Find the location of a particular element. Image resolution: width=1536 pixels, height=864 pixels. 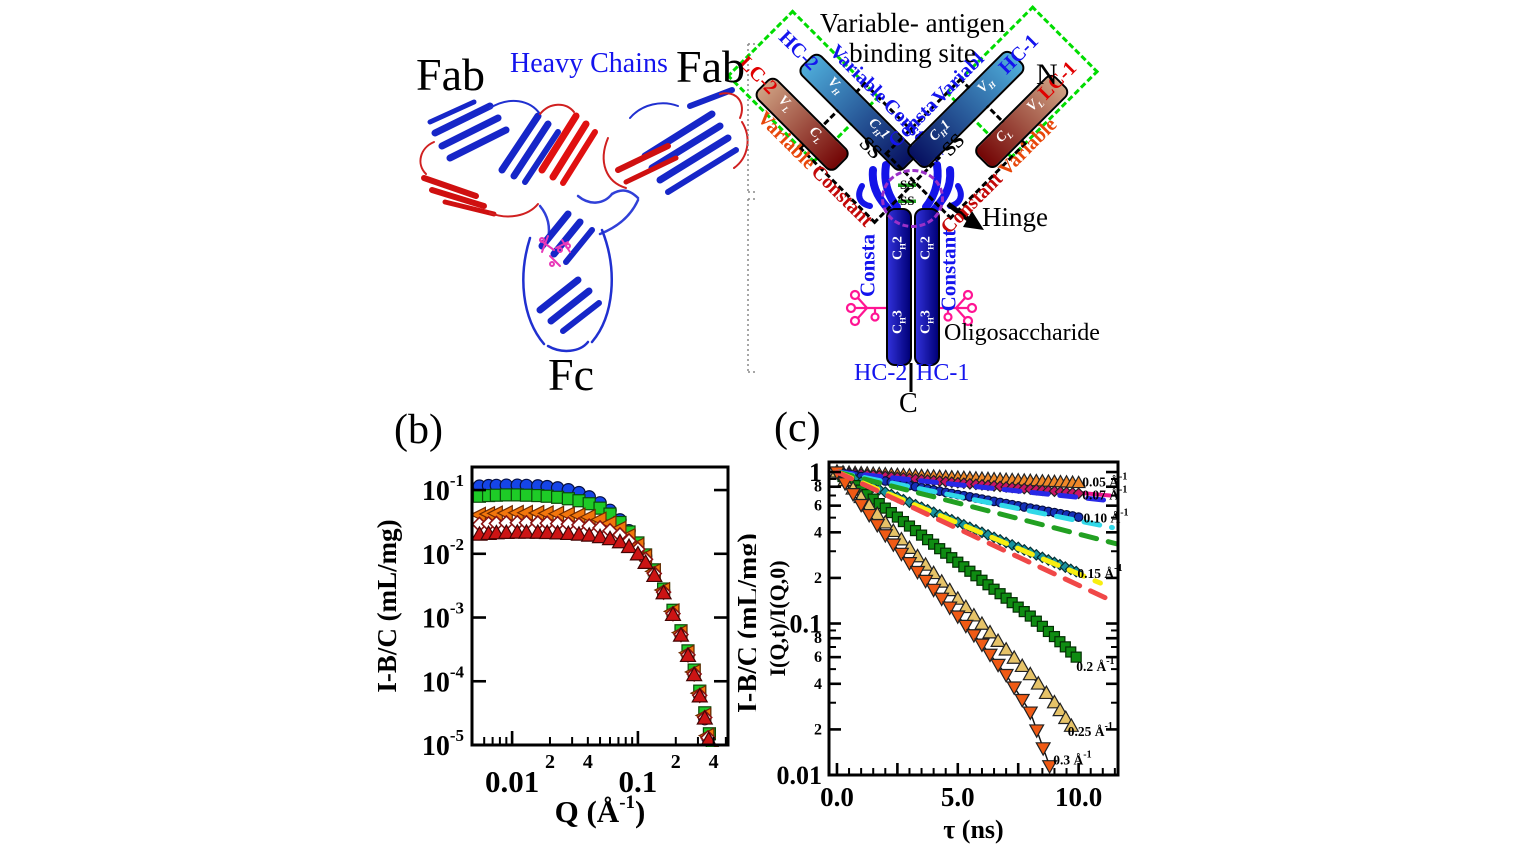

hc2-bottom-label: HC-2 is located at coordinates (881, 373).